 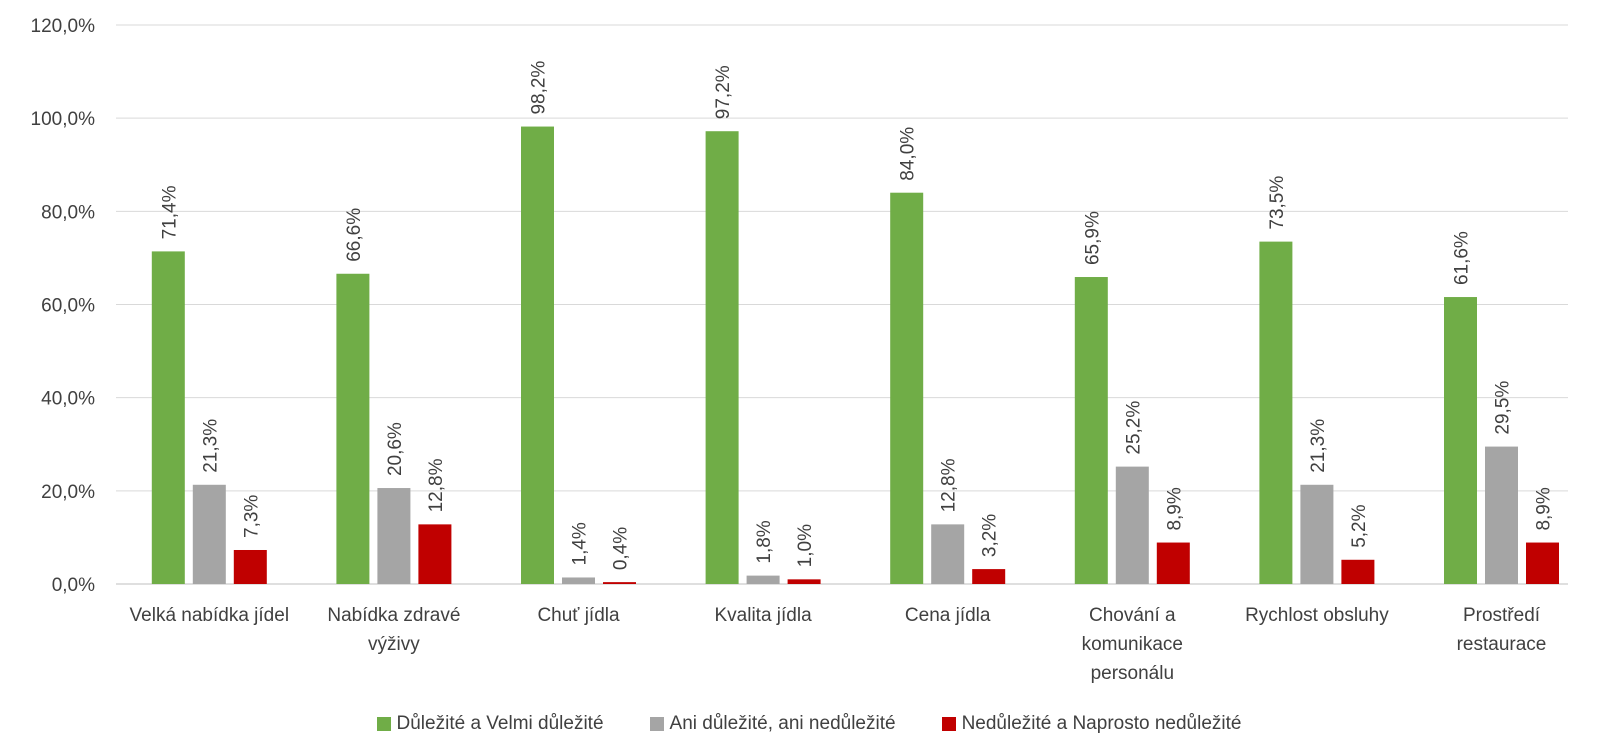 I want to click on data-label: 98,2%, so click(x=539, y=88).